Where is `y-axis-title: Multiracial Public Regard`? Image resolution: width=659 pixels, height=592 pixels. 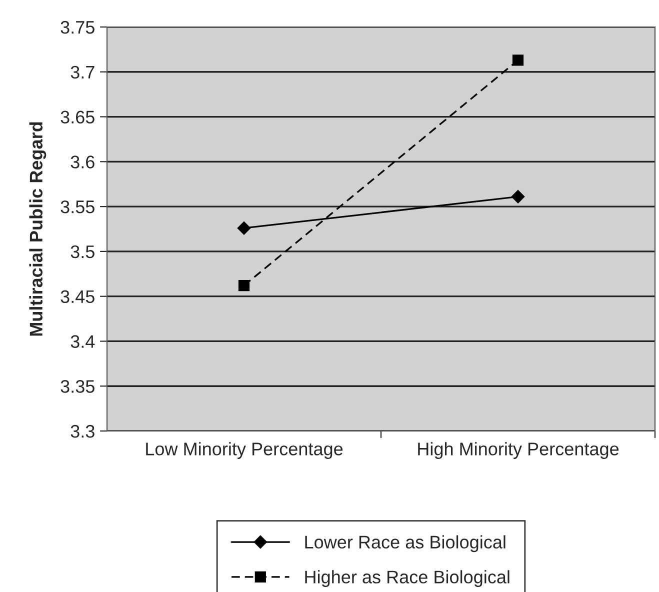
y-axis-title: Multiracial Public Regard is located at coordinates (37, 229).